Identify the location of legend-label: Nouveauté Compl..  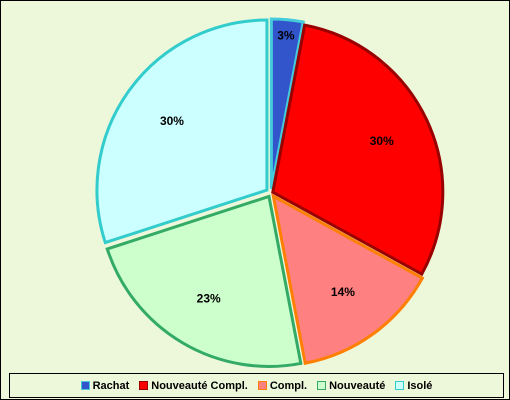
(199, 385).